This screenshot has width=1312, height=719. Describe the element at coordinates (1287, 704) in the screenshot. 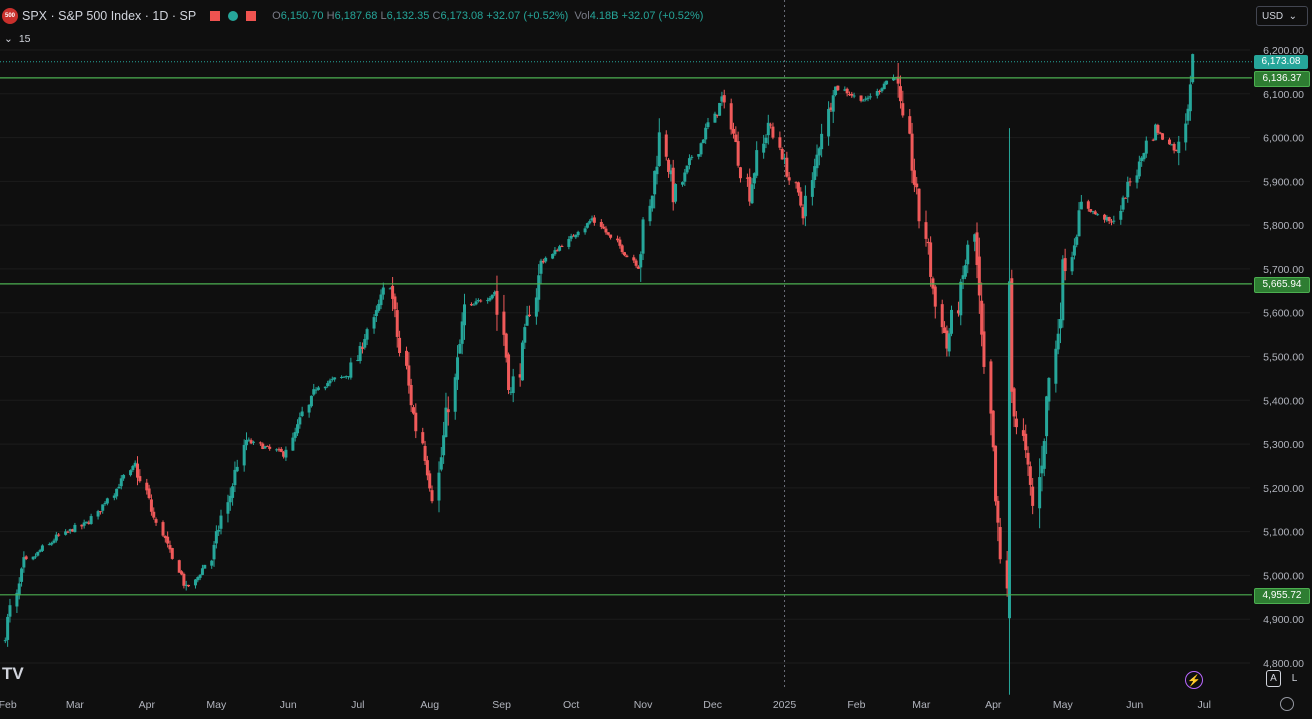

I see `settings-icon` at that location.